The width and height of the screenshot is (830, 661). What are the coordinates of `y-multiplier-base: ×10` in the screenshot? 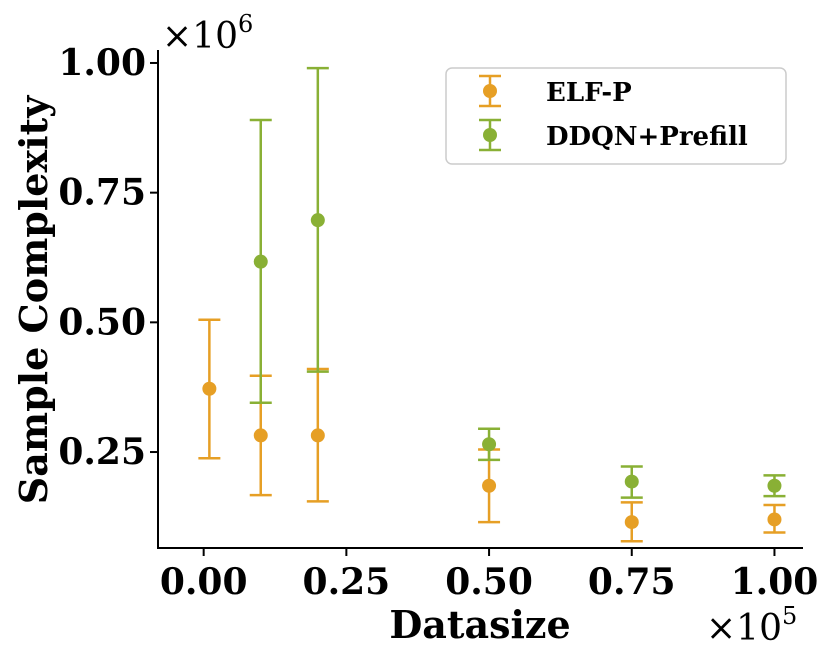 It's located at (200, 36).